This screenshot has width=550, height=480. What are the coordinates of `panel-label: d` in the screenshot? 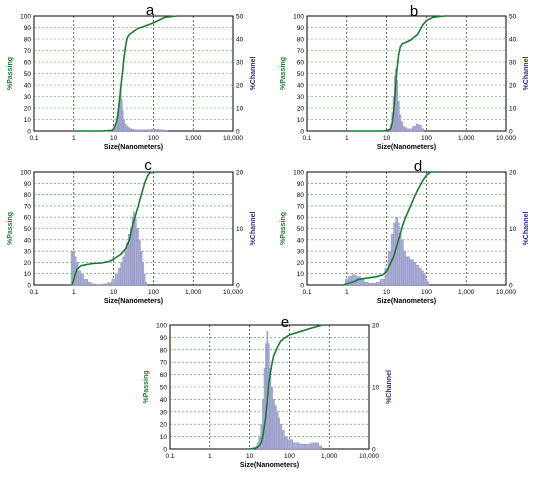 It's located at (418, 166).